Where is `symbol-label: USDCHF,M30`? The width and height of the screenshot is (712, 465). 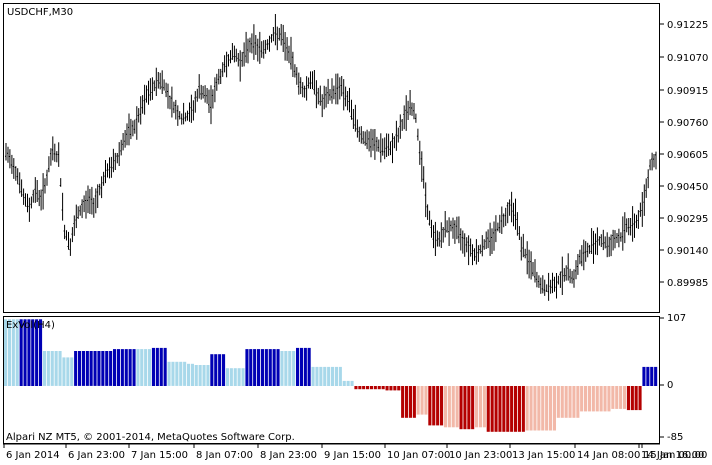
symbol-label: USDCHF,M30 is located at coordinates (40, 12).